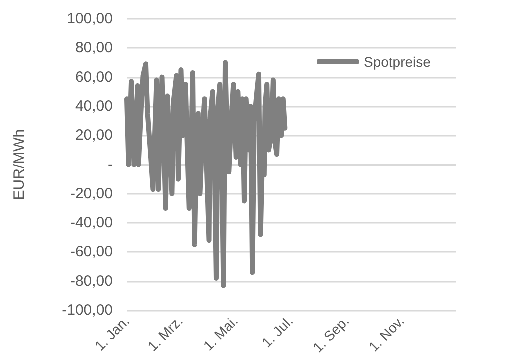  What do you see at coordinates (91, 281) in the screenshot?
I see `y-tick-label: -80,00` at bounding box center [91, 281].